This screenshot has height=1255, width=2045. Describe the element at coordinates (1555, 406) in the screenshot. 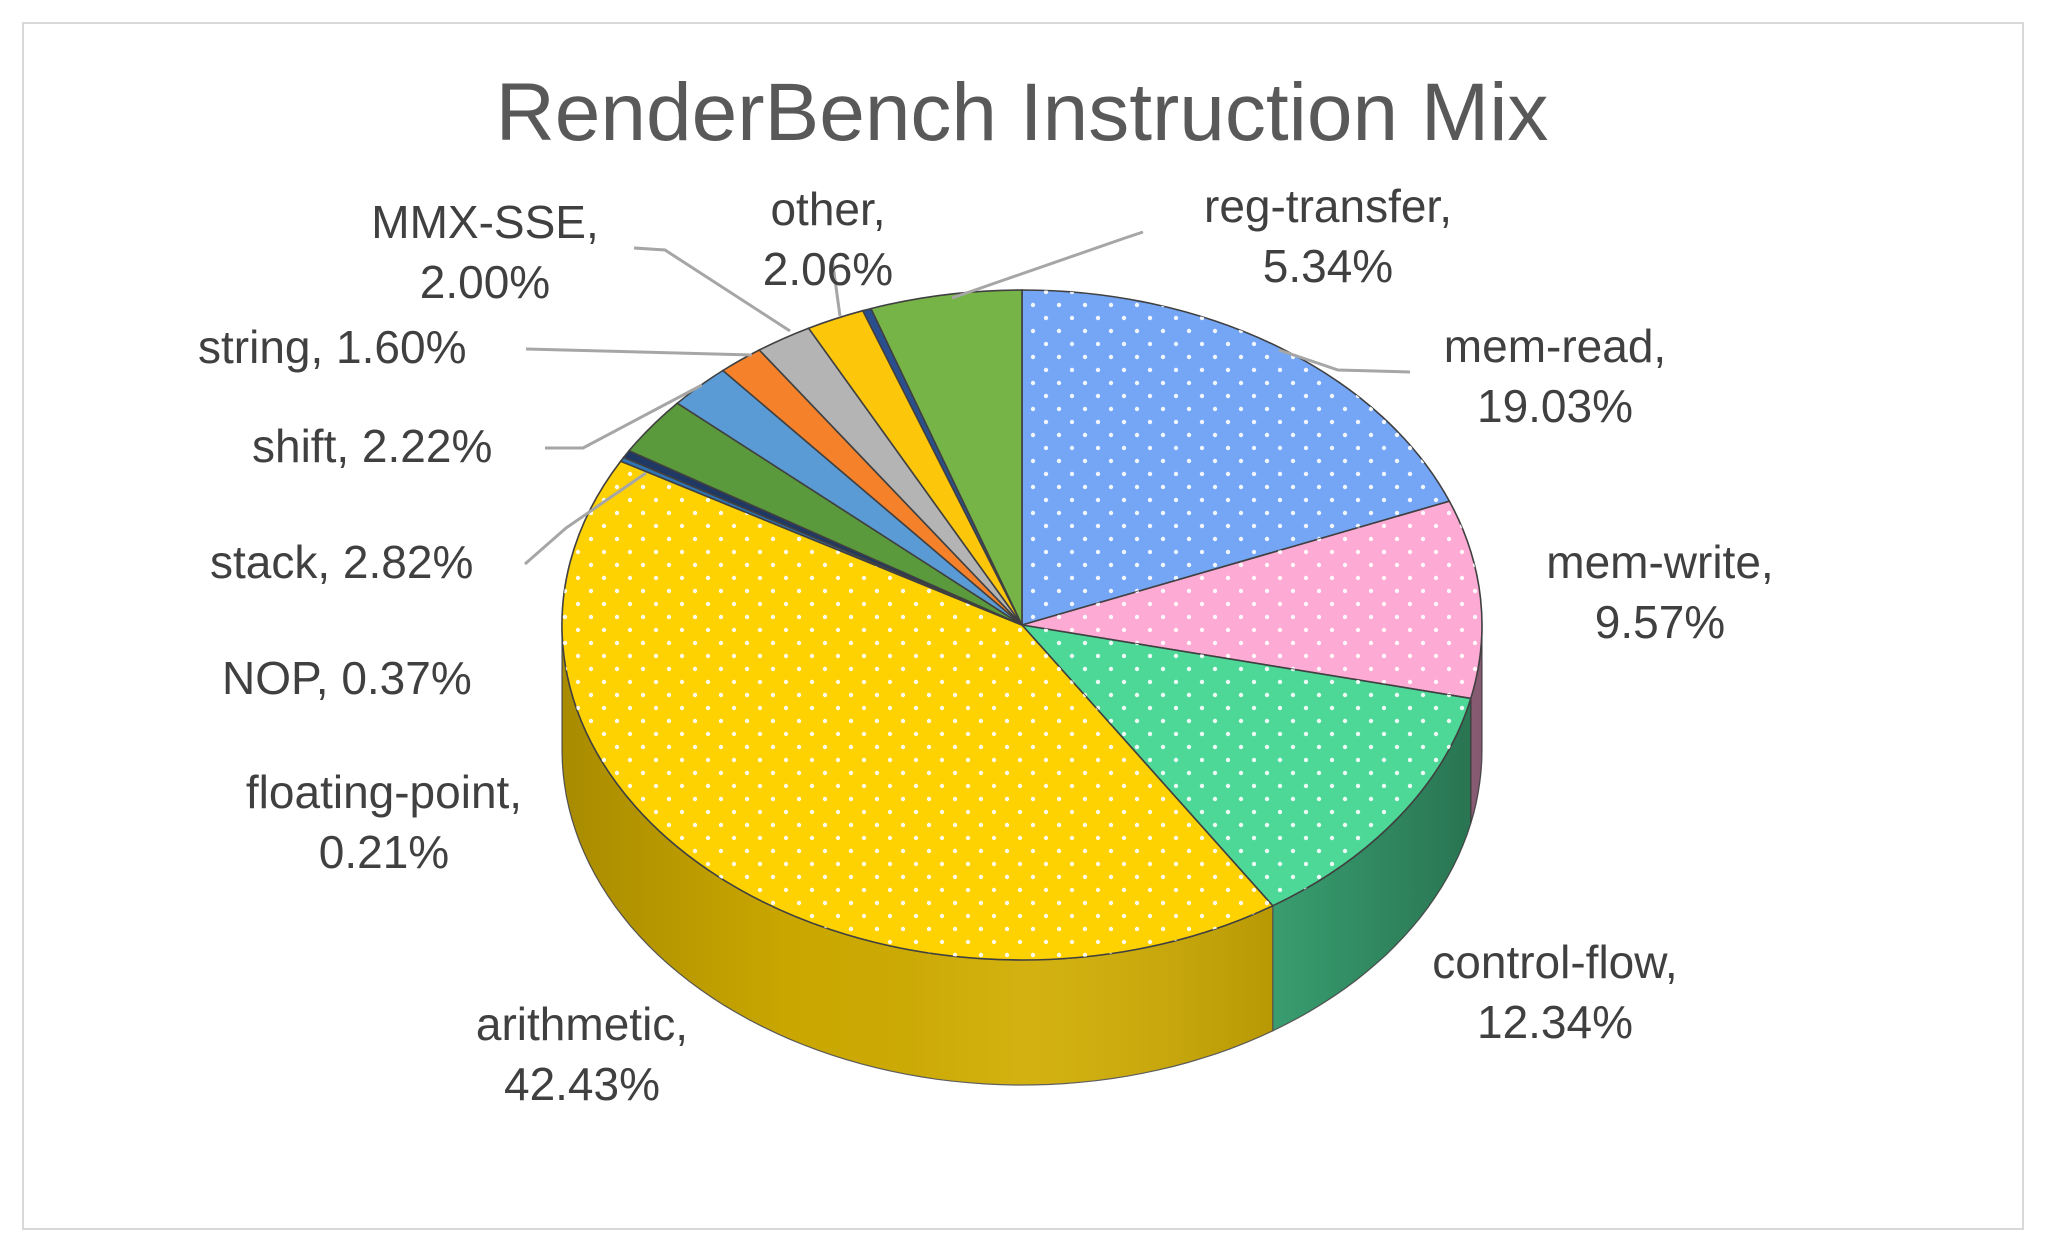

I see `label-value-mem-read: 19.03%` at that location.